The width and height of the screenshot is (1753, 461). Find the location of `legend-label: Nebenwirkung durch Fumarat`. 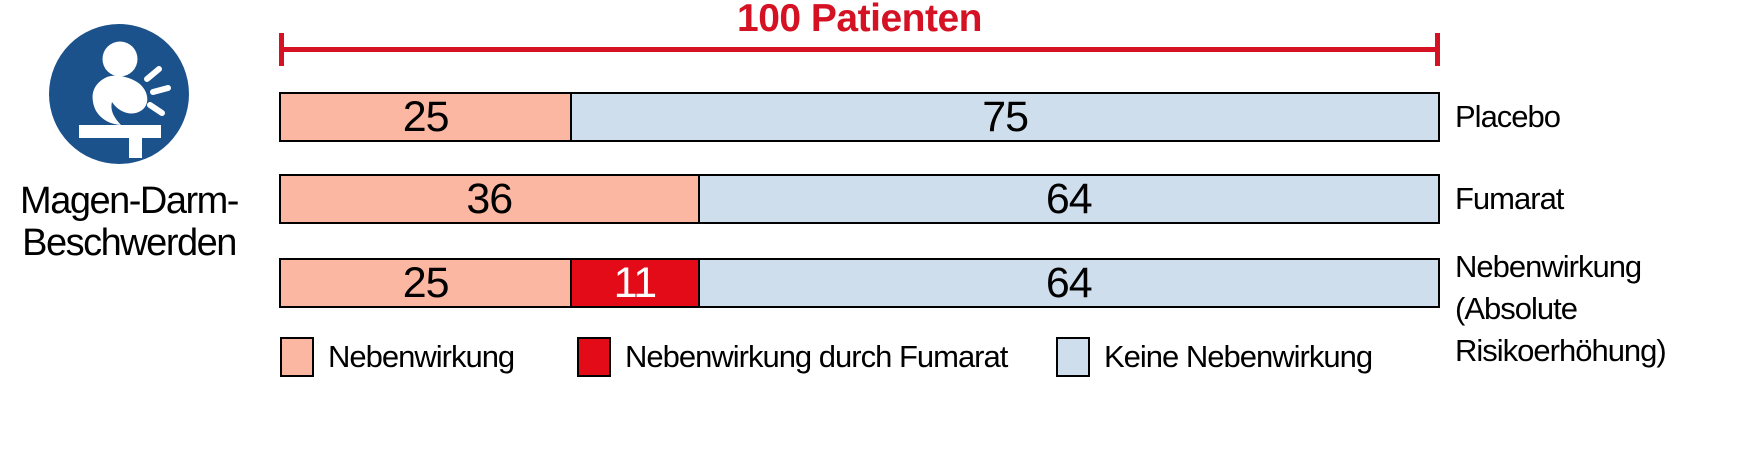

legend-label: Nebenwirkung durch Fumarat is located at coordinates (816, 356).